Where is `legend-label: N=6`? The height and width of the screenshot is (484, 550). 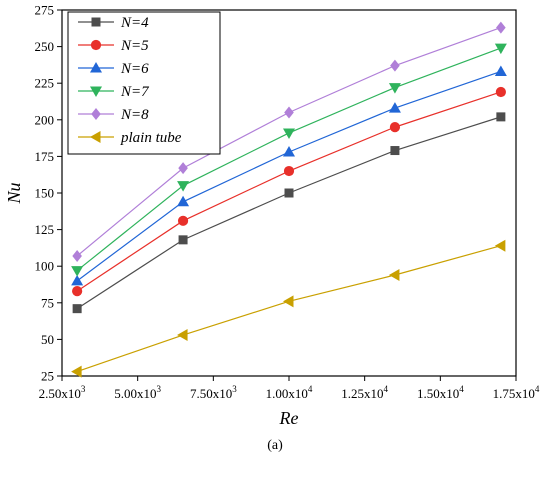
legend-label: N=6 is located at coordinates (134, 69).